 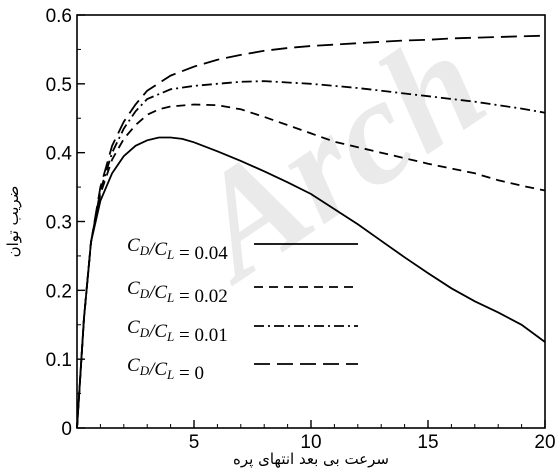 I want to click on legend-label: CD/CL = 0, so click(x=165, y=369).